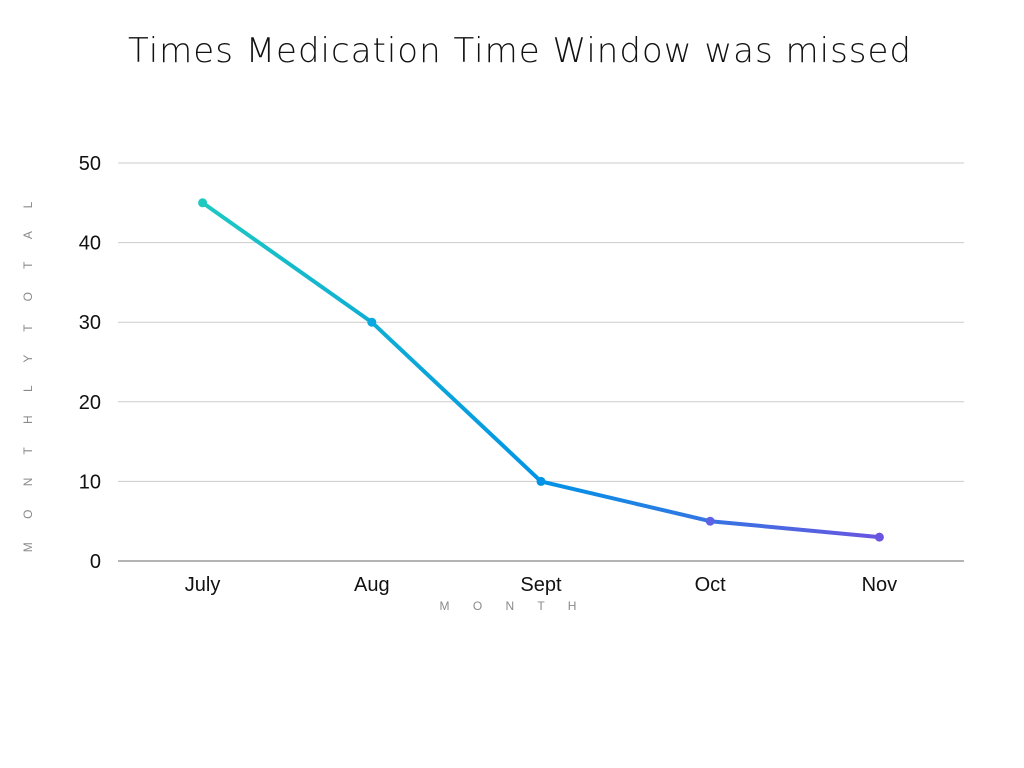 The image size is (1024, 768). I want to click on x-axis-ticks: July Aug Sept Oct Nov, so click(541, 585).